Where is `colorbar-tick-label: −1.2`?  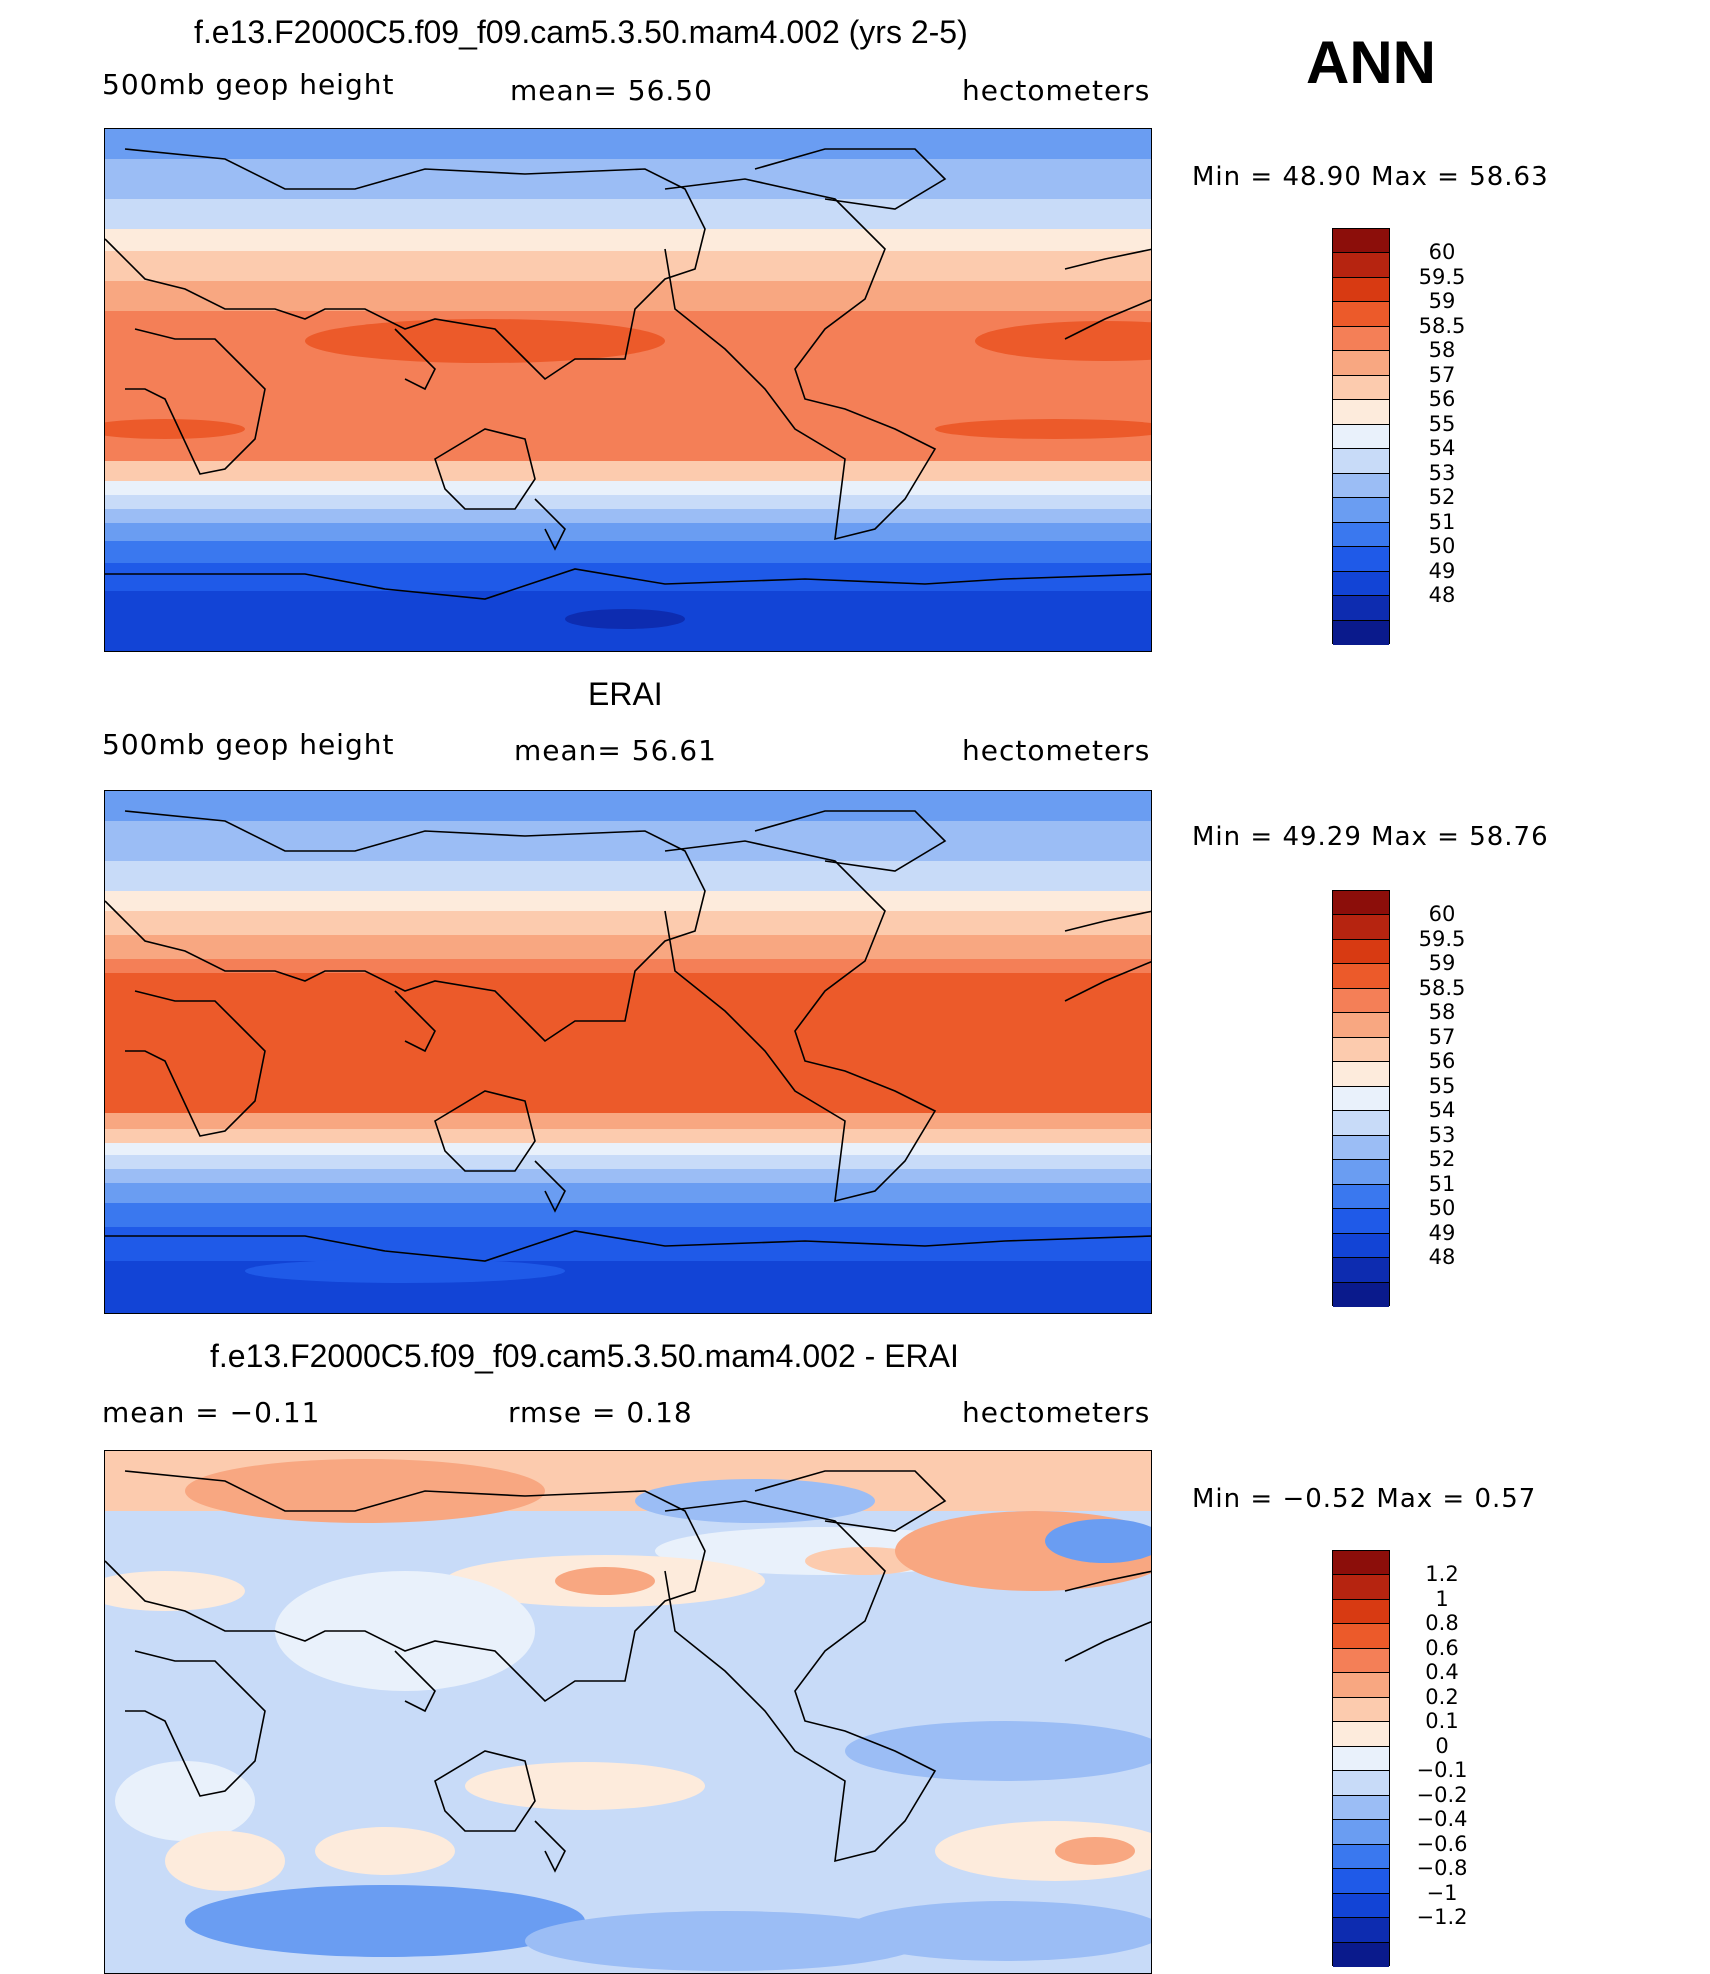
colorbar-tick-label: −1.2 is located at coordinates (1442, 1917).